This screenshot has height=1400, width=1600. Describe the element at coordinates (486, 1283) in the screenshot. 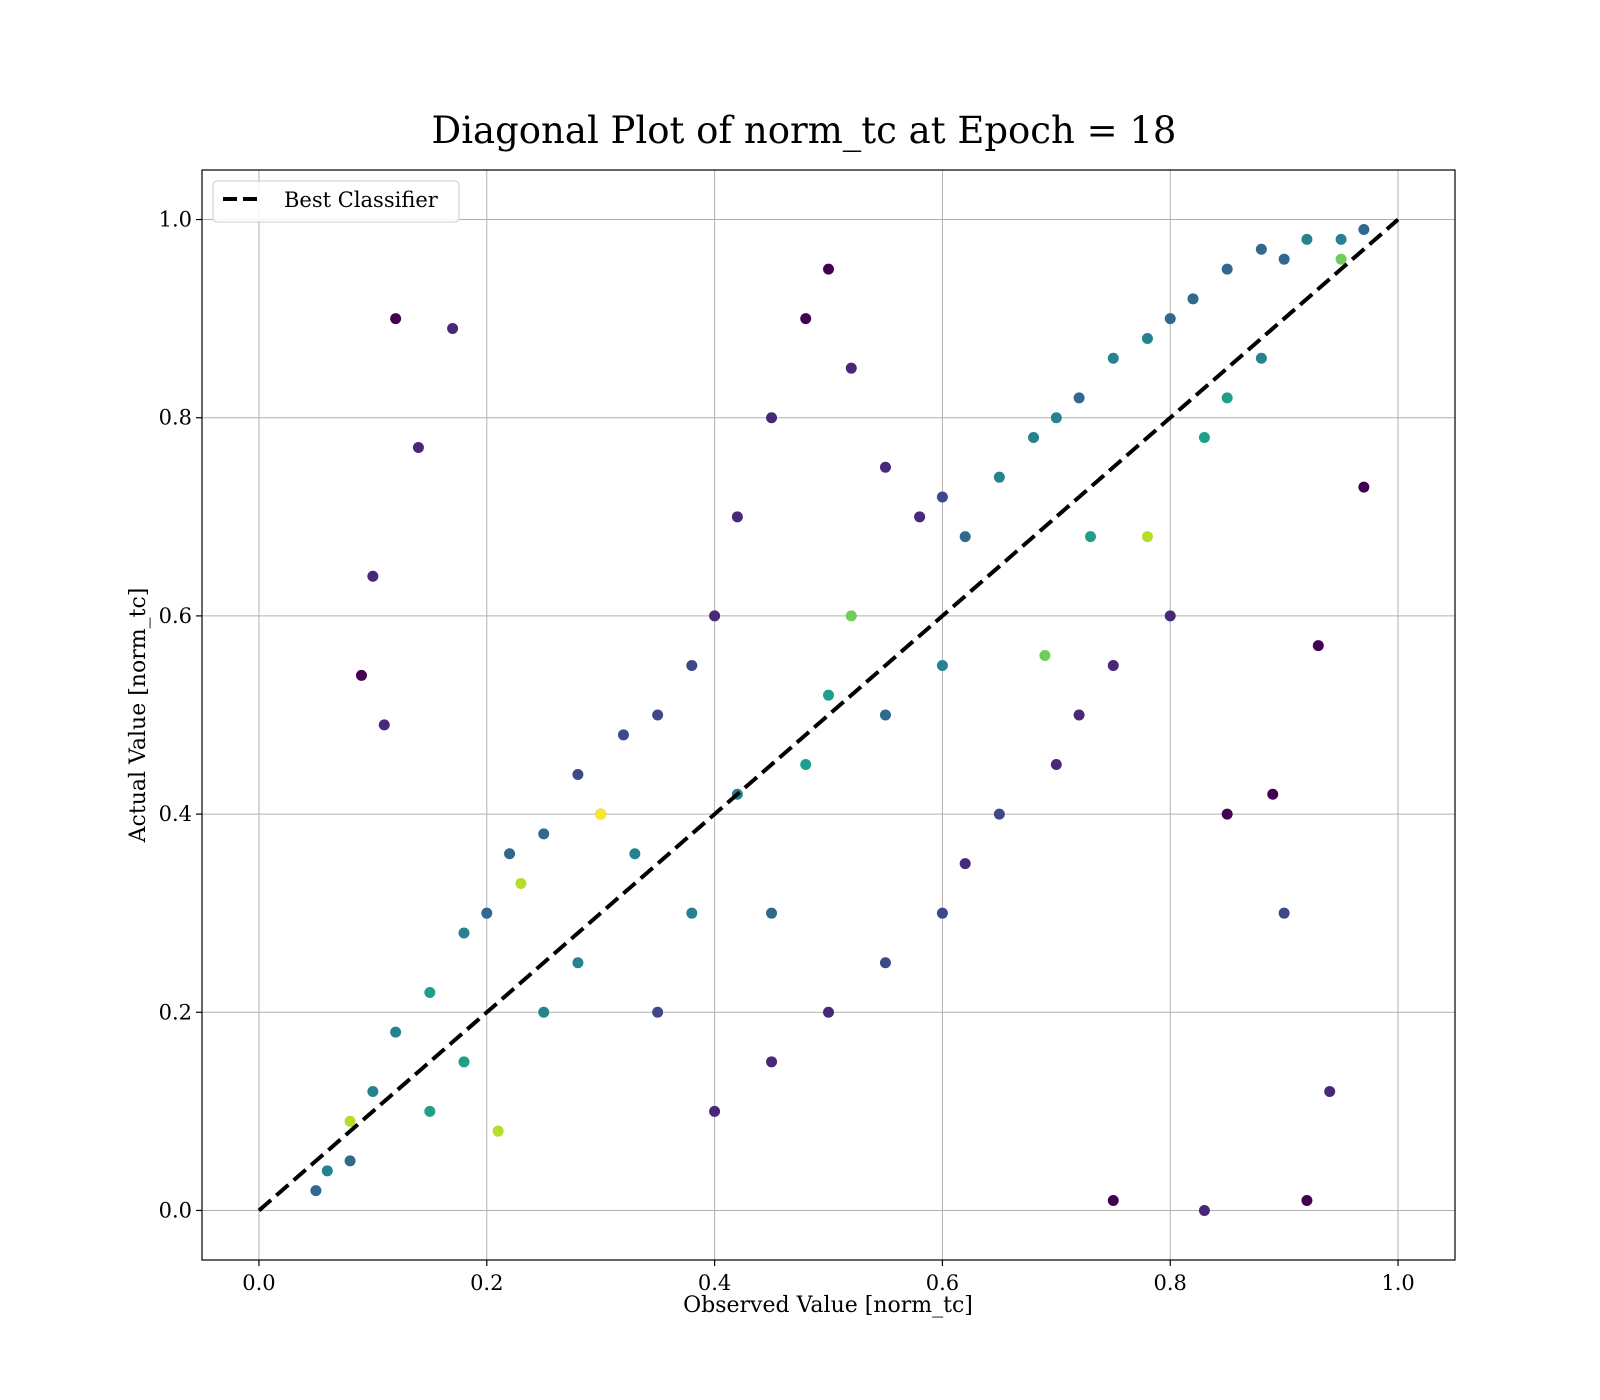

I see `x-tick-label-1: 0.2` at that location.